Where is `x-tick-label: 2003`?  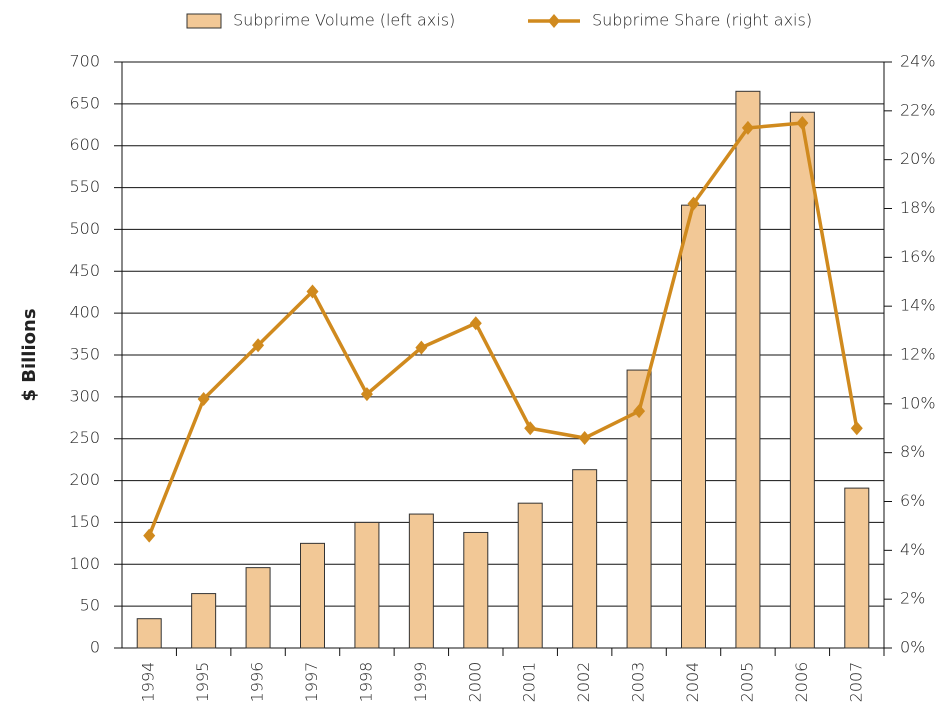 x-tick-label: 2003 is located at coordinates (638, 682).